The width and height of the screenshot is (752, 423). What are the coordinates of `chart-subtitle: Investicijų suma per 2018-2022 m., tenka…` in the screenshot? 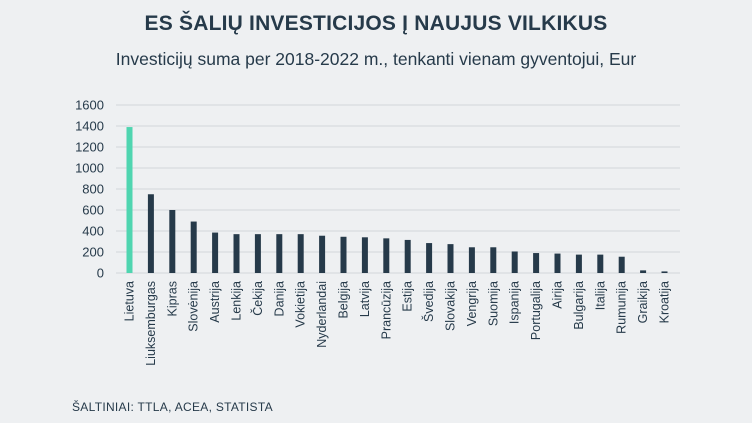 It's located at (376, 59).